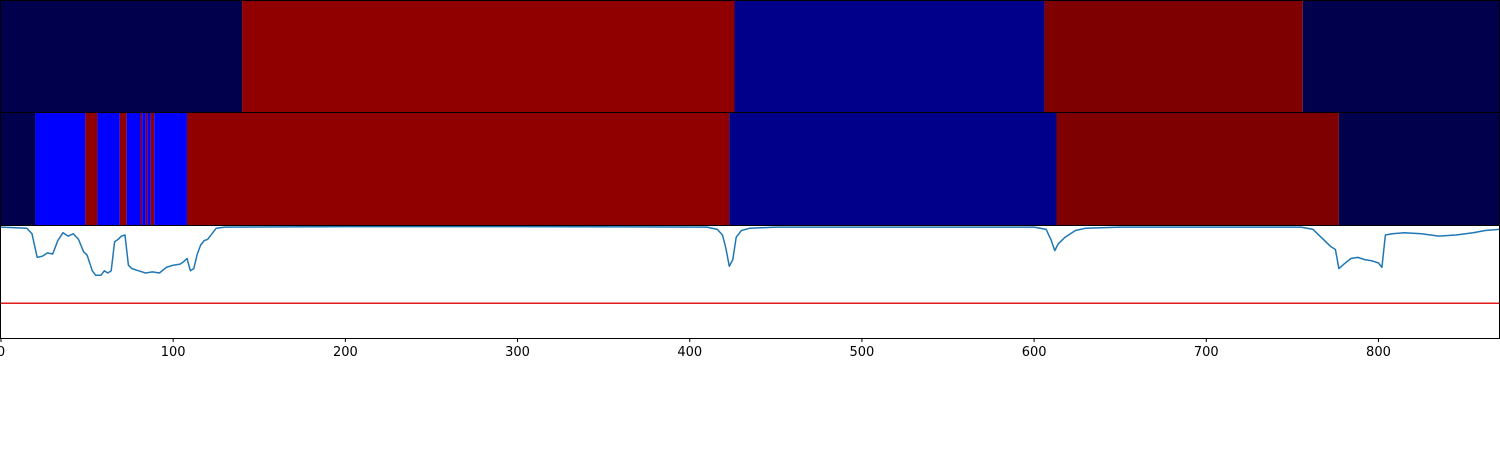 The image size is (1500, 450). I want to click on x-tick-label: 100, so click(173, 352).